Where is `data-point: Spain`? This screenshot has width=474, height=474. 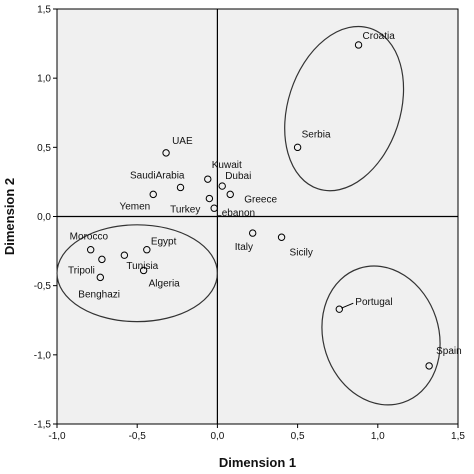
data-point: Spain is located at coordinates (443, 358).